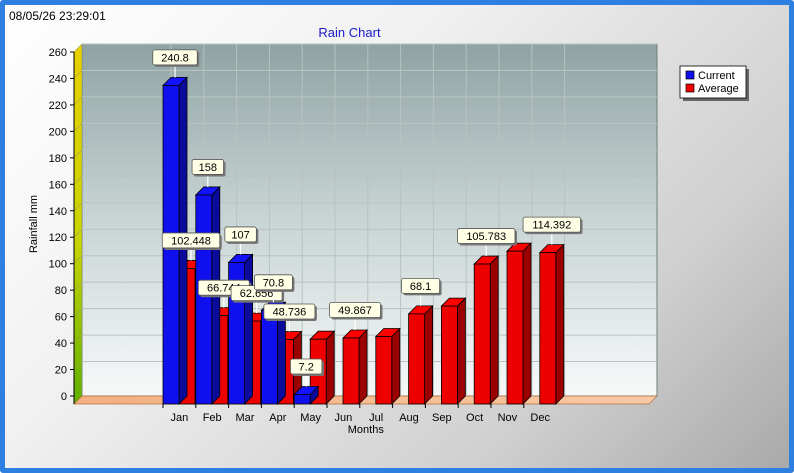 This screenshot has width=794, height=473. Describe the element at coordinates (330, 367) in the screenshot. I see `bar-average-may-side` at that location.